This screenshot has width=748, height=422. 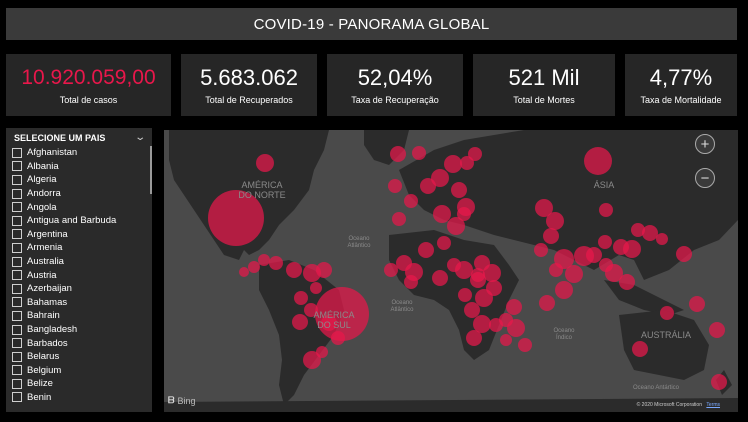 What do you see at coordinates (72, 221) in the screenshot?
I see `slicer-item-label: Antigua and Barbuda` at bounding box center [72, 221].